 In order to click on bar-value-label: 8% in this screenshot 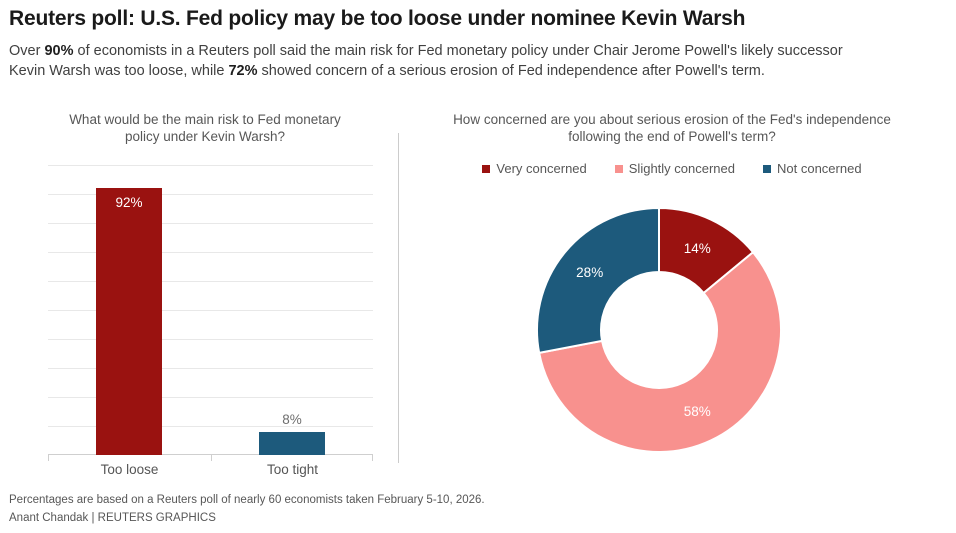, I will do `click(292, 419)`.